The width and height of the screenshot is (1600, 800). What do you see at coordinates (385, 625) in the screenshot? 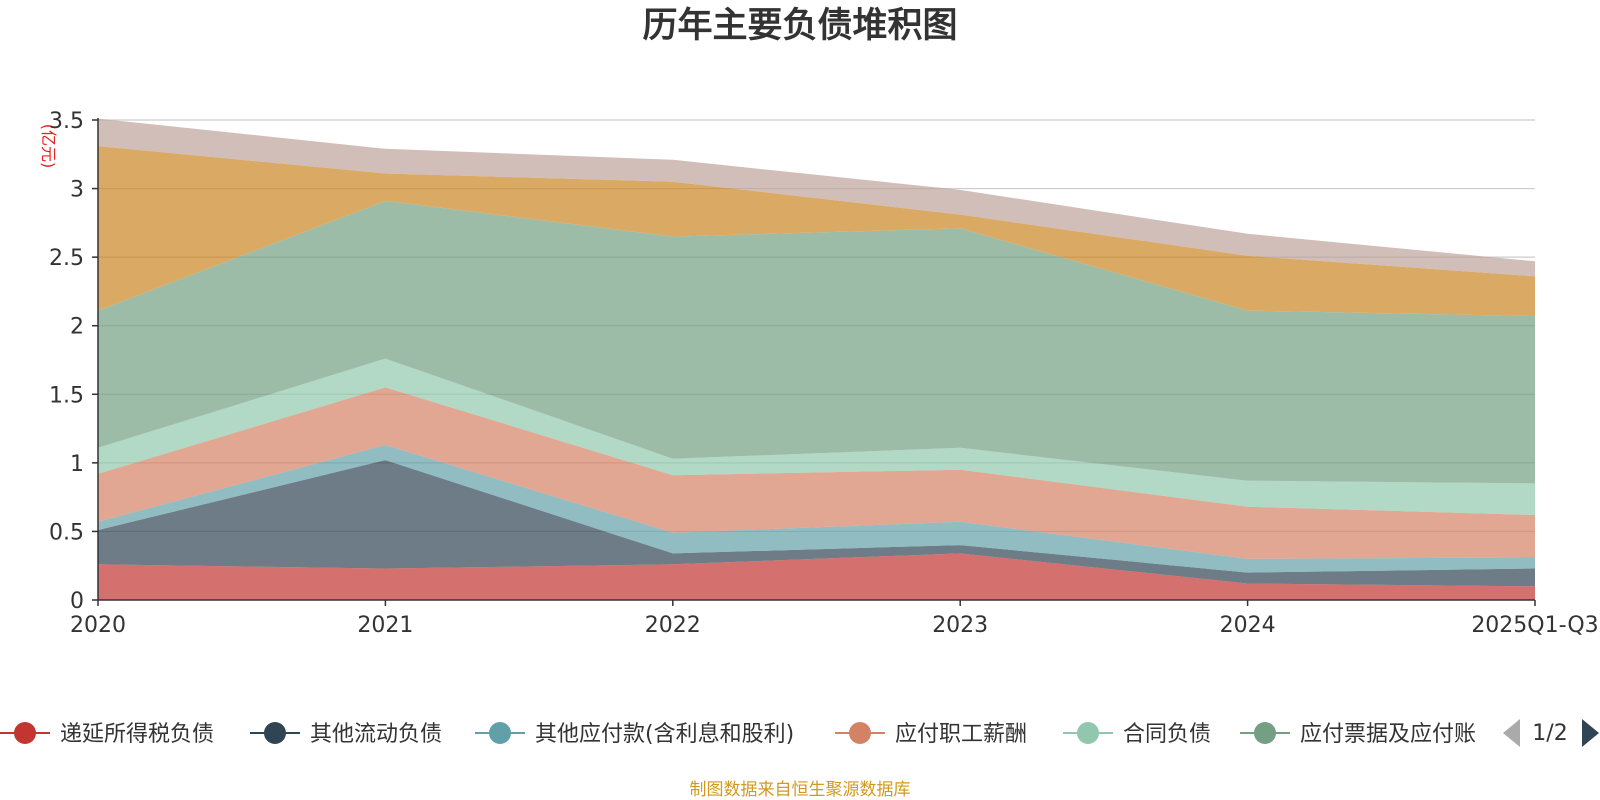
I see `x-tick-label: 2021` at bounding box center [385, 625].